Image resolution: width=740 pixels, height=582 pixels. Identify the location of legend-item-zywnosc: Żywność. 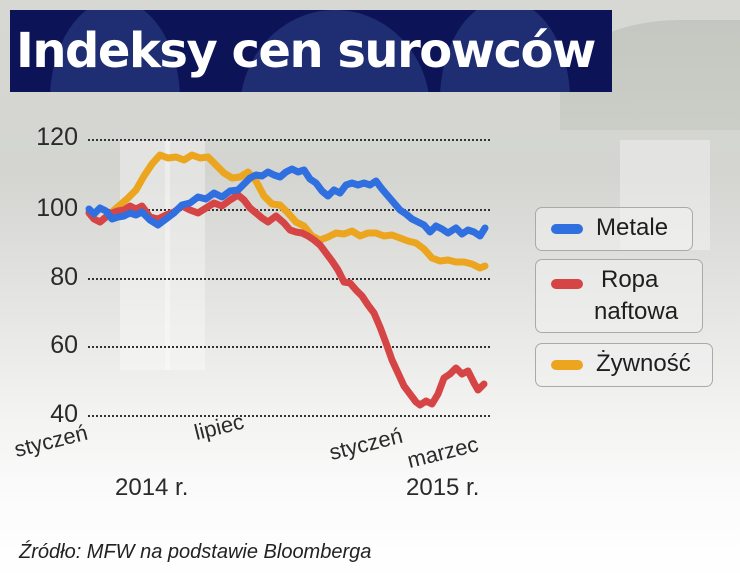
(624, 365).